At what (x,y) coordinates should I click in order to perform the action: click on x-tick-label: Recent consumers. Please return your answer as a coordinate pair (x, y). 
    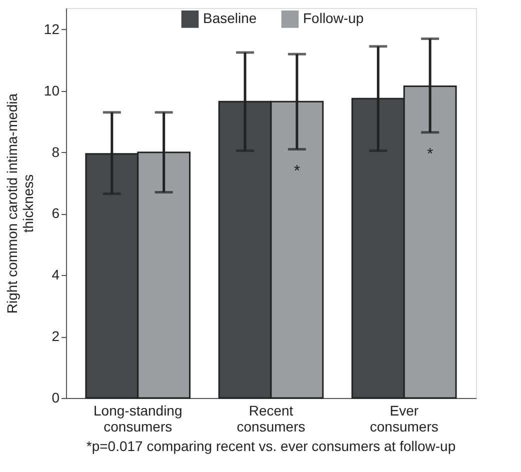
    Looking at the image, I should click on (271, 418).